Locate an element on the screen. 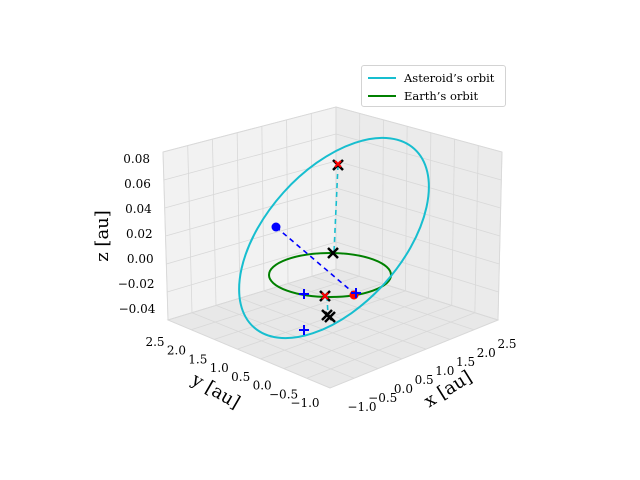 This screenshot has width=640, height=480. y-tick-label: 1.5 is located at coordinates (197, 359).